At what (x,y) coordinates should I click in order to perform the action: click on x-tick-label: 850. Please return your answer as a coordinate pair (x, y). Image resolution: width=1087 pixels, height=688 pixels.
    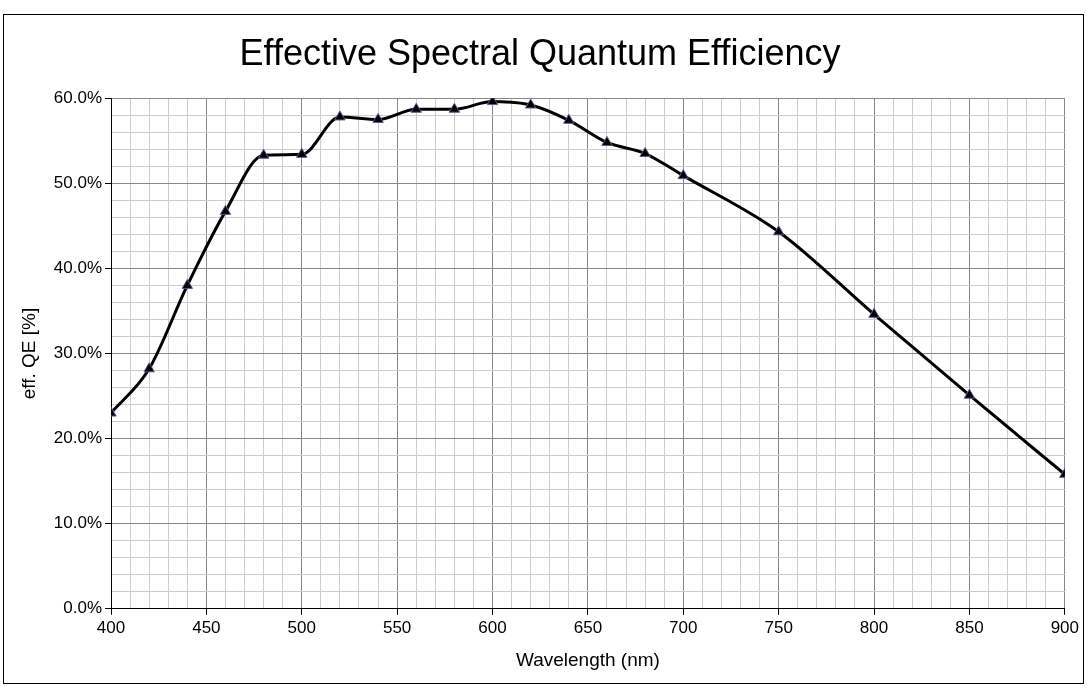
    Looking at the image, I should click on (969, 627).